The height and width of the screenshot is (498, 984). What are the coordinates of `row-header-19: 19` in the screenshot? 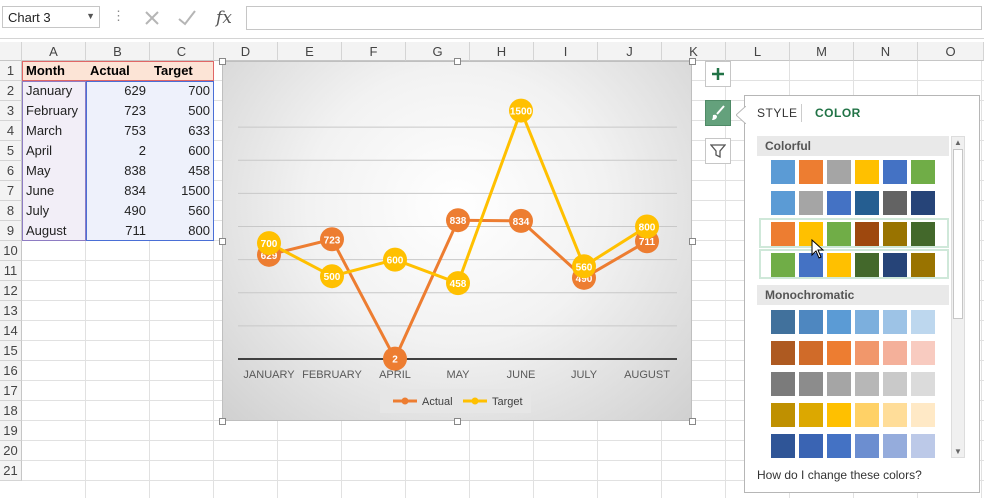 It's located at (11, 431).